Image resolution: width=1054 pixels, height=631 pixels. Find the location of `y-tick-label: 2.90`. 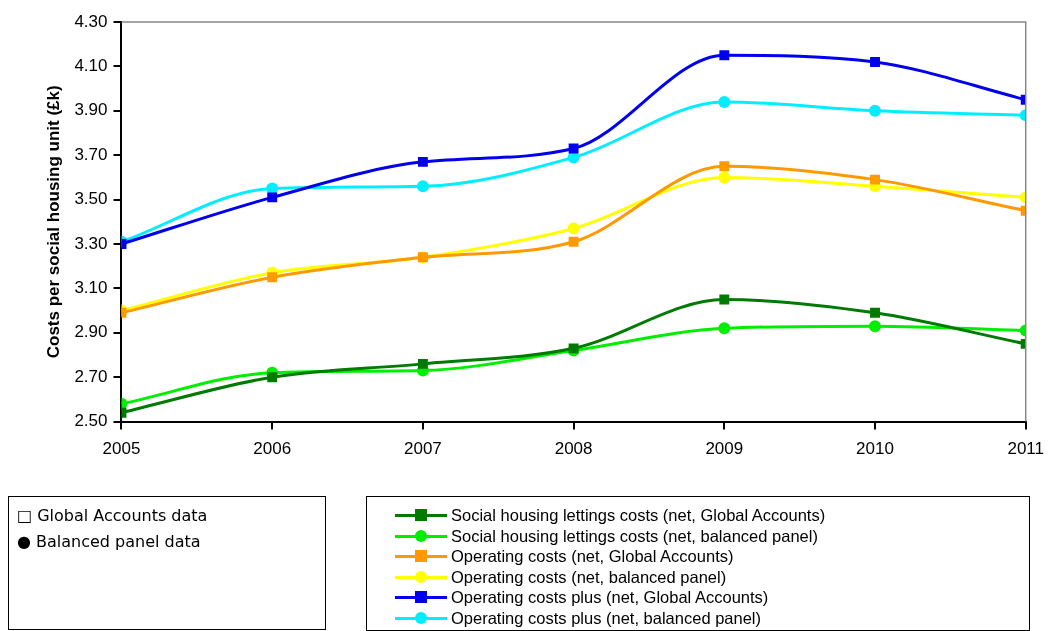

y-tick-label: 2.90 is located at coordinates (91, 332).